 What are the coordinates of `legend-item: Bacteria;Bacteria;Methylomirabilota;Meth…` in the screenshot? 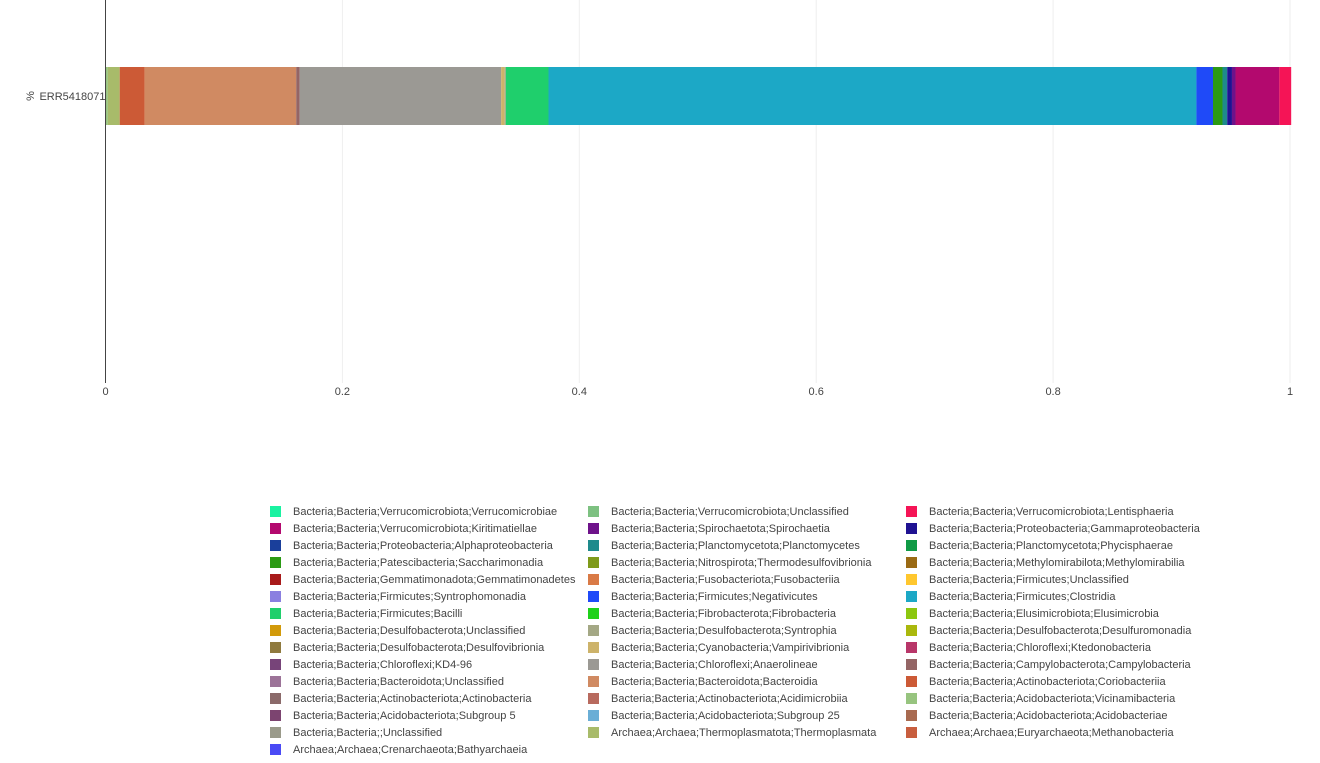 It's located at (1065, 562).